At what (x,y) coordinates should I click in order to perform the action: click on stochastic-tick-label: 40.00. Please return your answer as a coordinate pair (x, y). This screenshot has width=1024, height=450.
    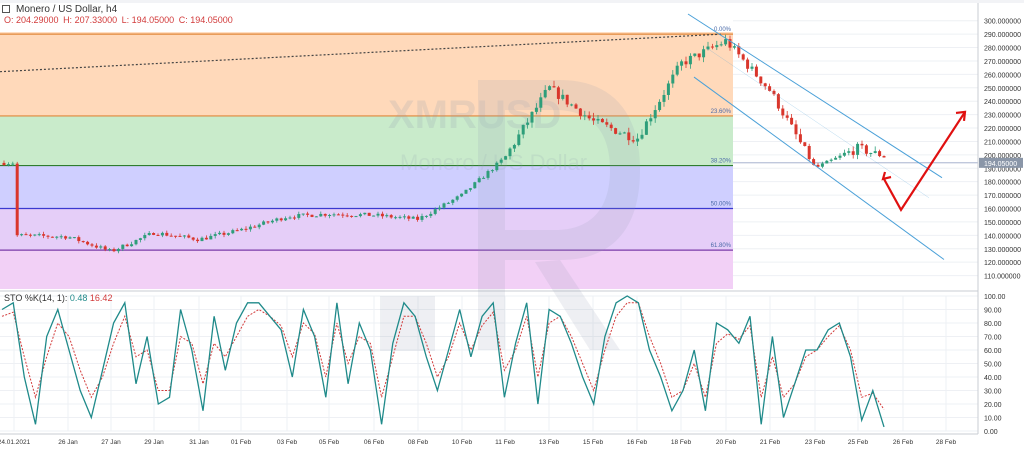
    Looking at the image, I should click on (993, 378).